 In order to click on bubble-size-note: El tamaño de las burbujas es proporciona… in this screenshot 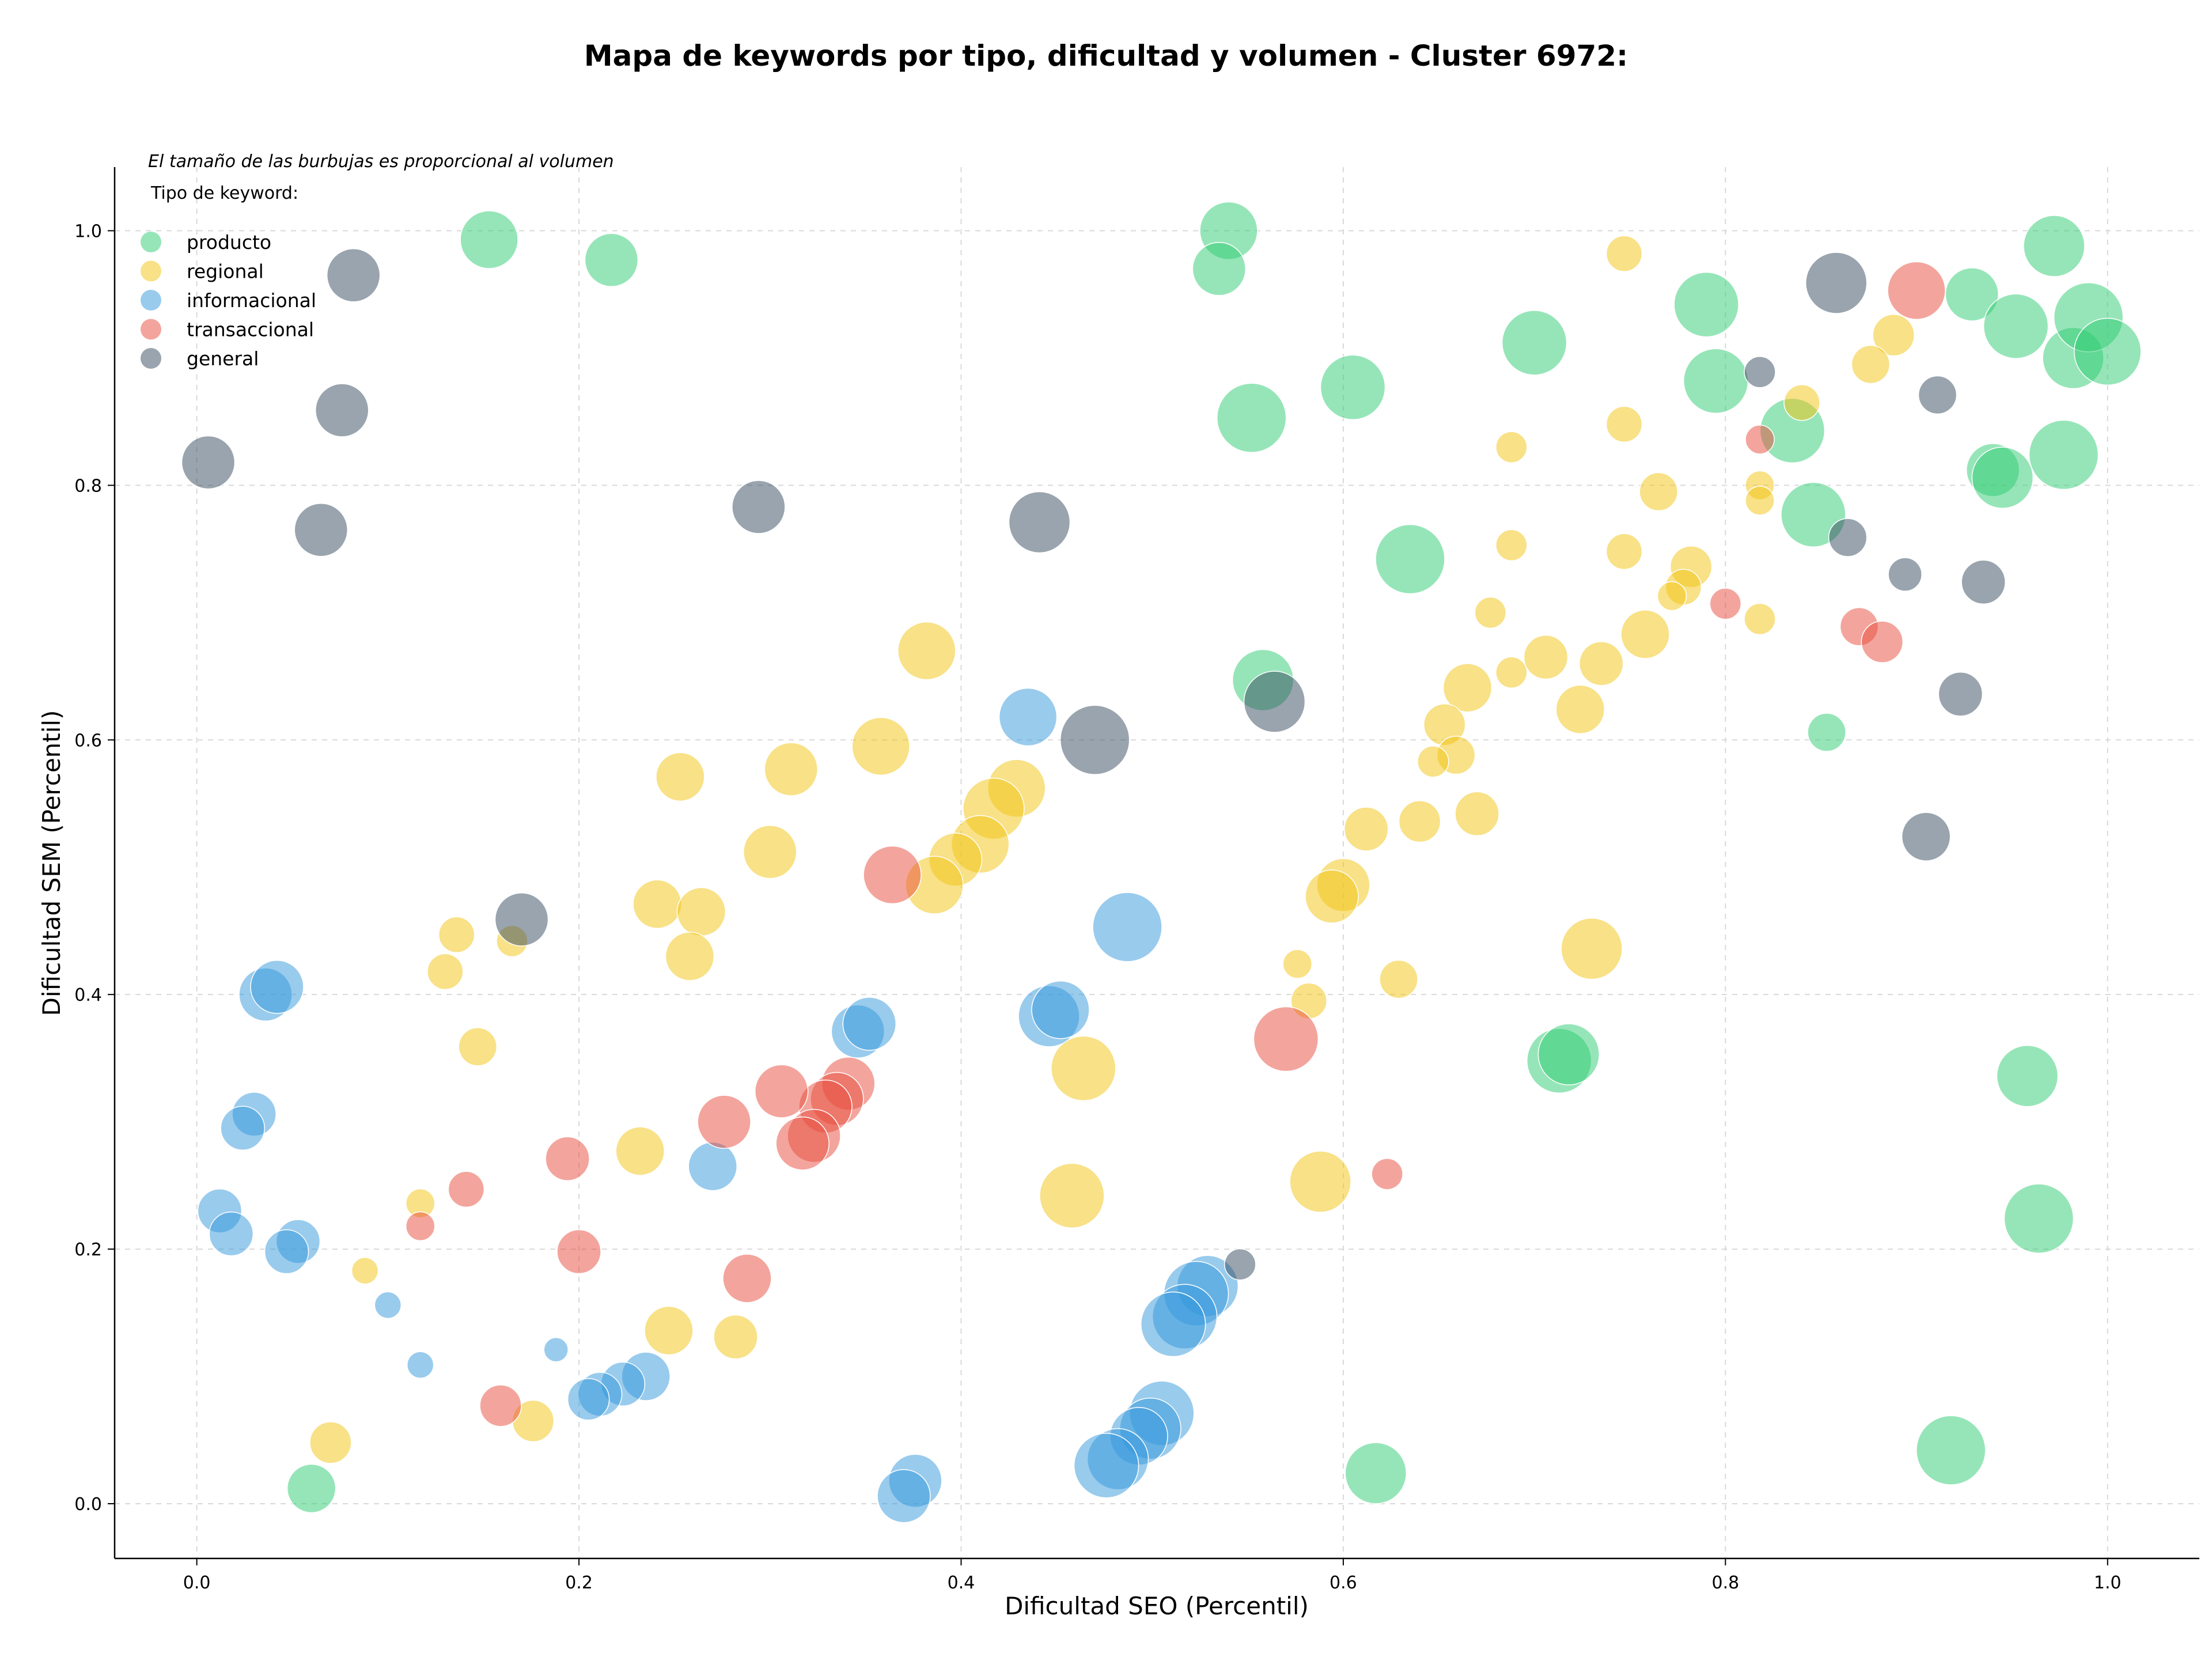, I will do `click(381, 162)`.